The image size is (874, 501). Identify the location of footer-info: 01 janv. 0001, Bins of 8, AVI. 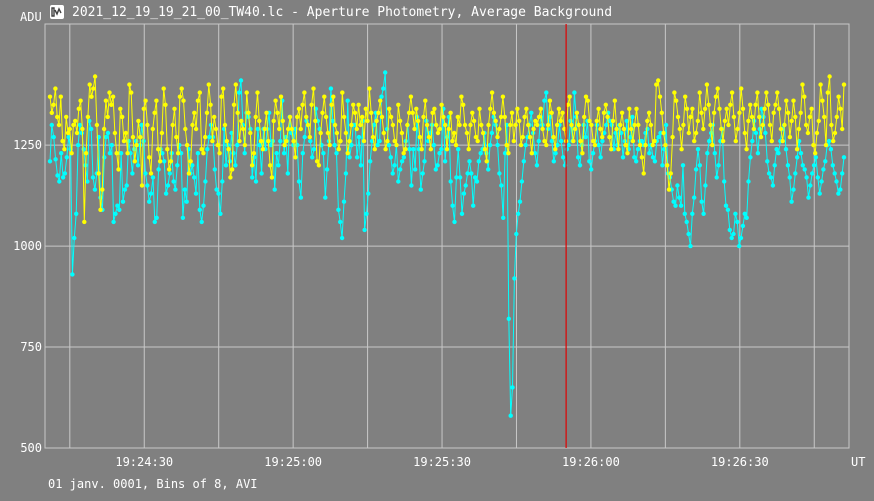
(153, 484).